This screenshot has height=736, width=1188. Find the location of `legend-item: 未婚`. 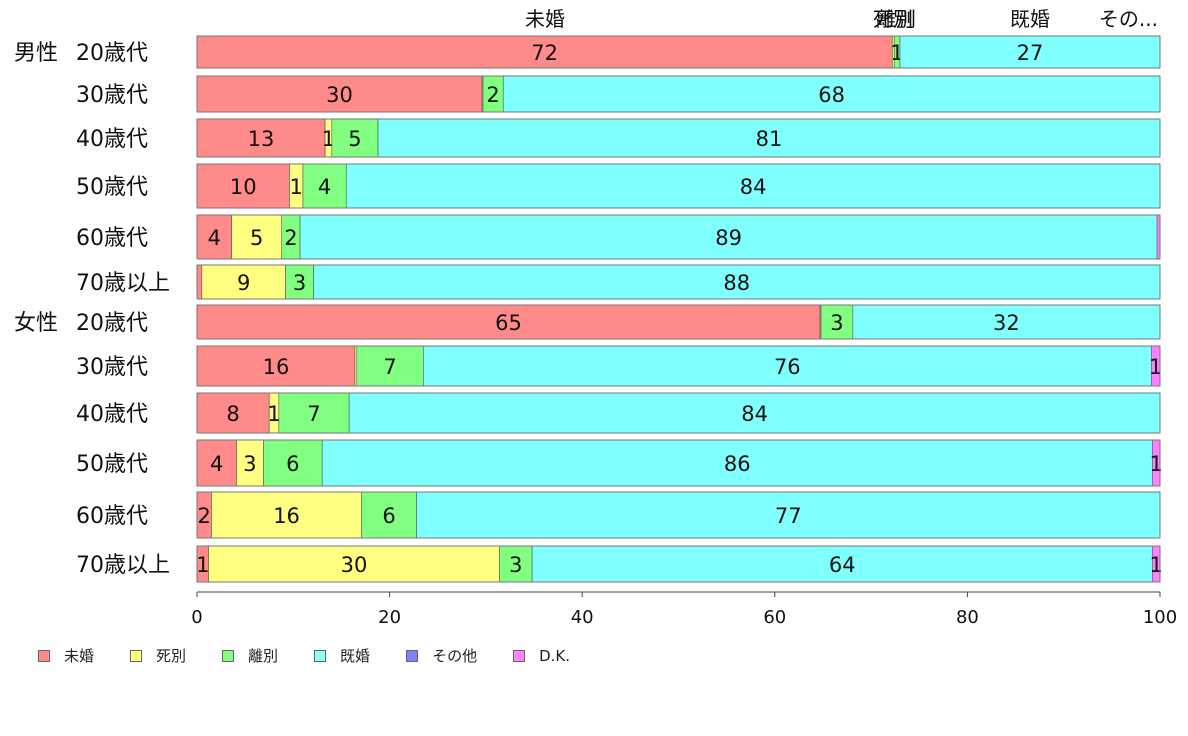

legend-item: 未婚 is located at coordinates (66, 655).